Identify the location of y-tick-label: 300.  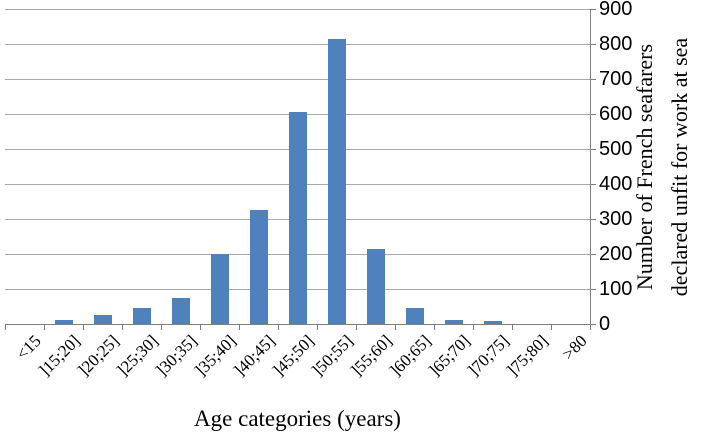
(616, 219).